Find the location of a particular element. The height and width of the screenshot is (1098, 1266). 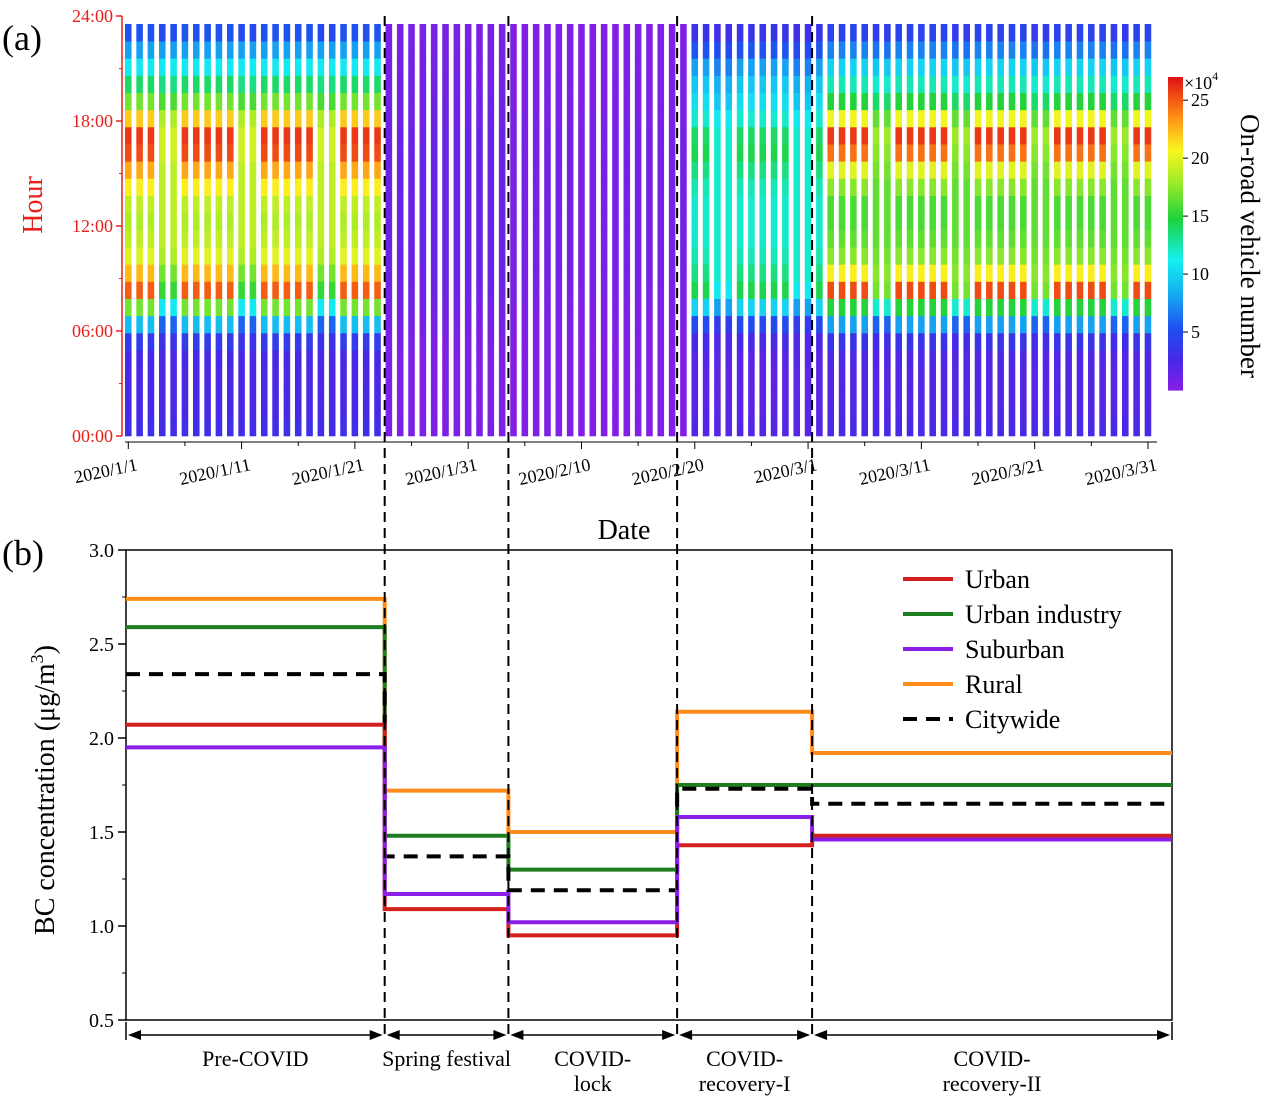

period-label: COVID- is located at coordinates (744, 1058).